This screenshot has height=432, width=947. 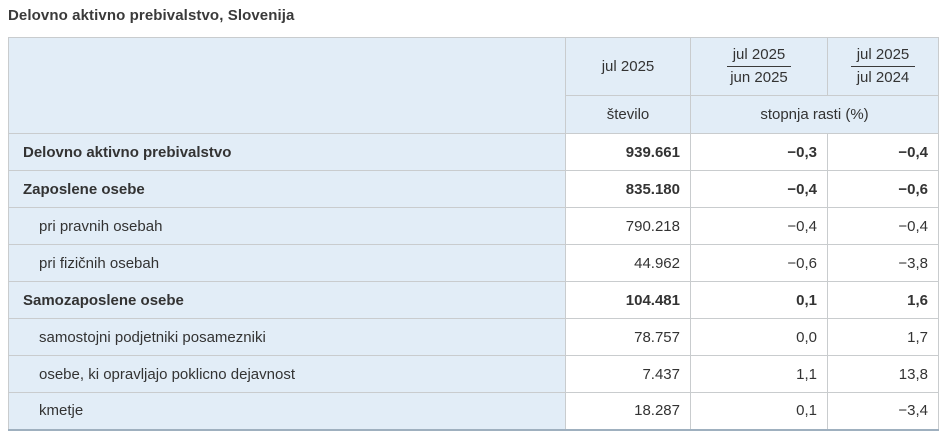 What do you see at coordinates (759, 77) in the screenshot?
I see `ratio-denominator: jun 2025` at bounding box center [759, 77].